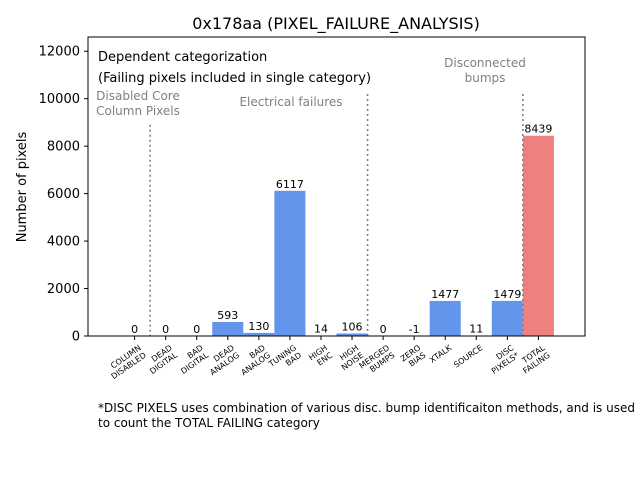 This screenshot has height=480, width=640. I want to click on y-tick-label: 4000, so click(63, 242).